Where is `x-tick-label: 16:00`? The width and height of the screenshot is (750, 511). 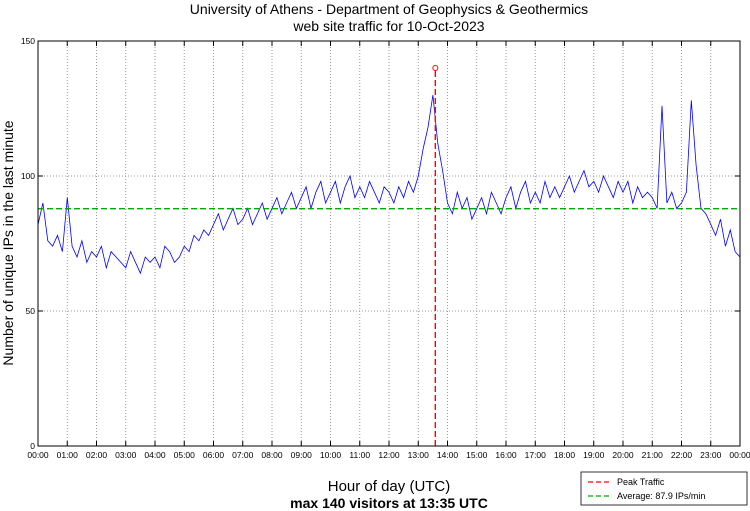 x-tick-label: 16:00 is located at coordinates (506, 455).